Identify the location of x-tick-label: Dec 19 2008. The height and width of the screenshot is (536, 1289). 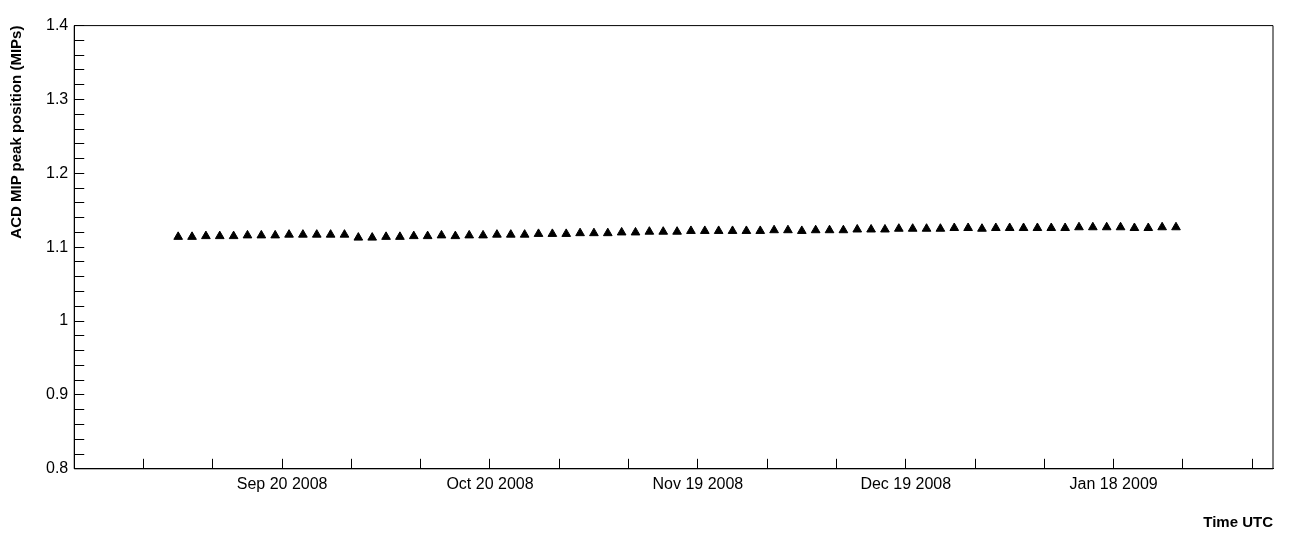
(906, 483).